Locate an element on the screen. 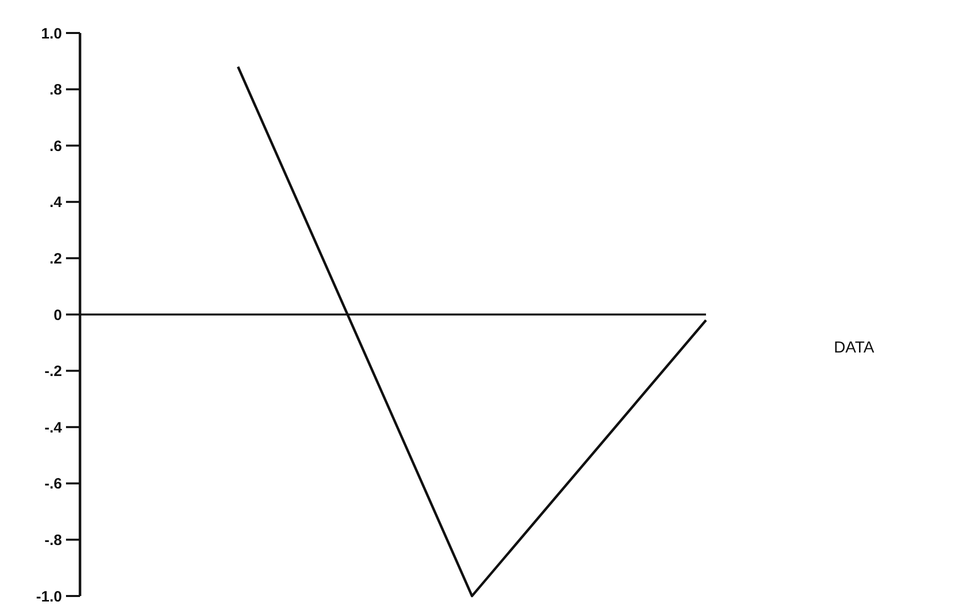  text: DATA is located at coordinates (854, 348).